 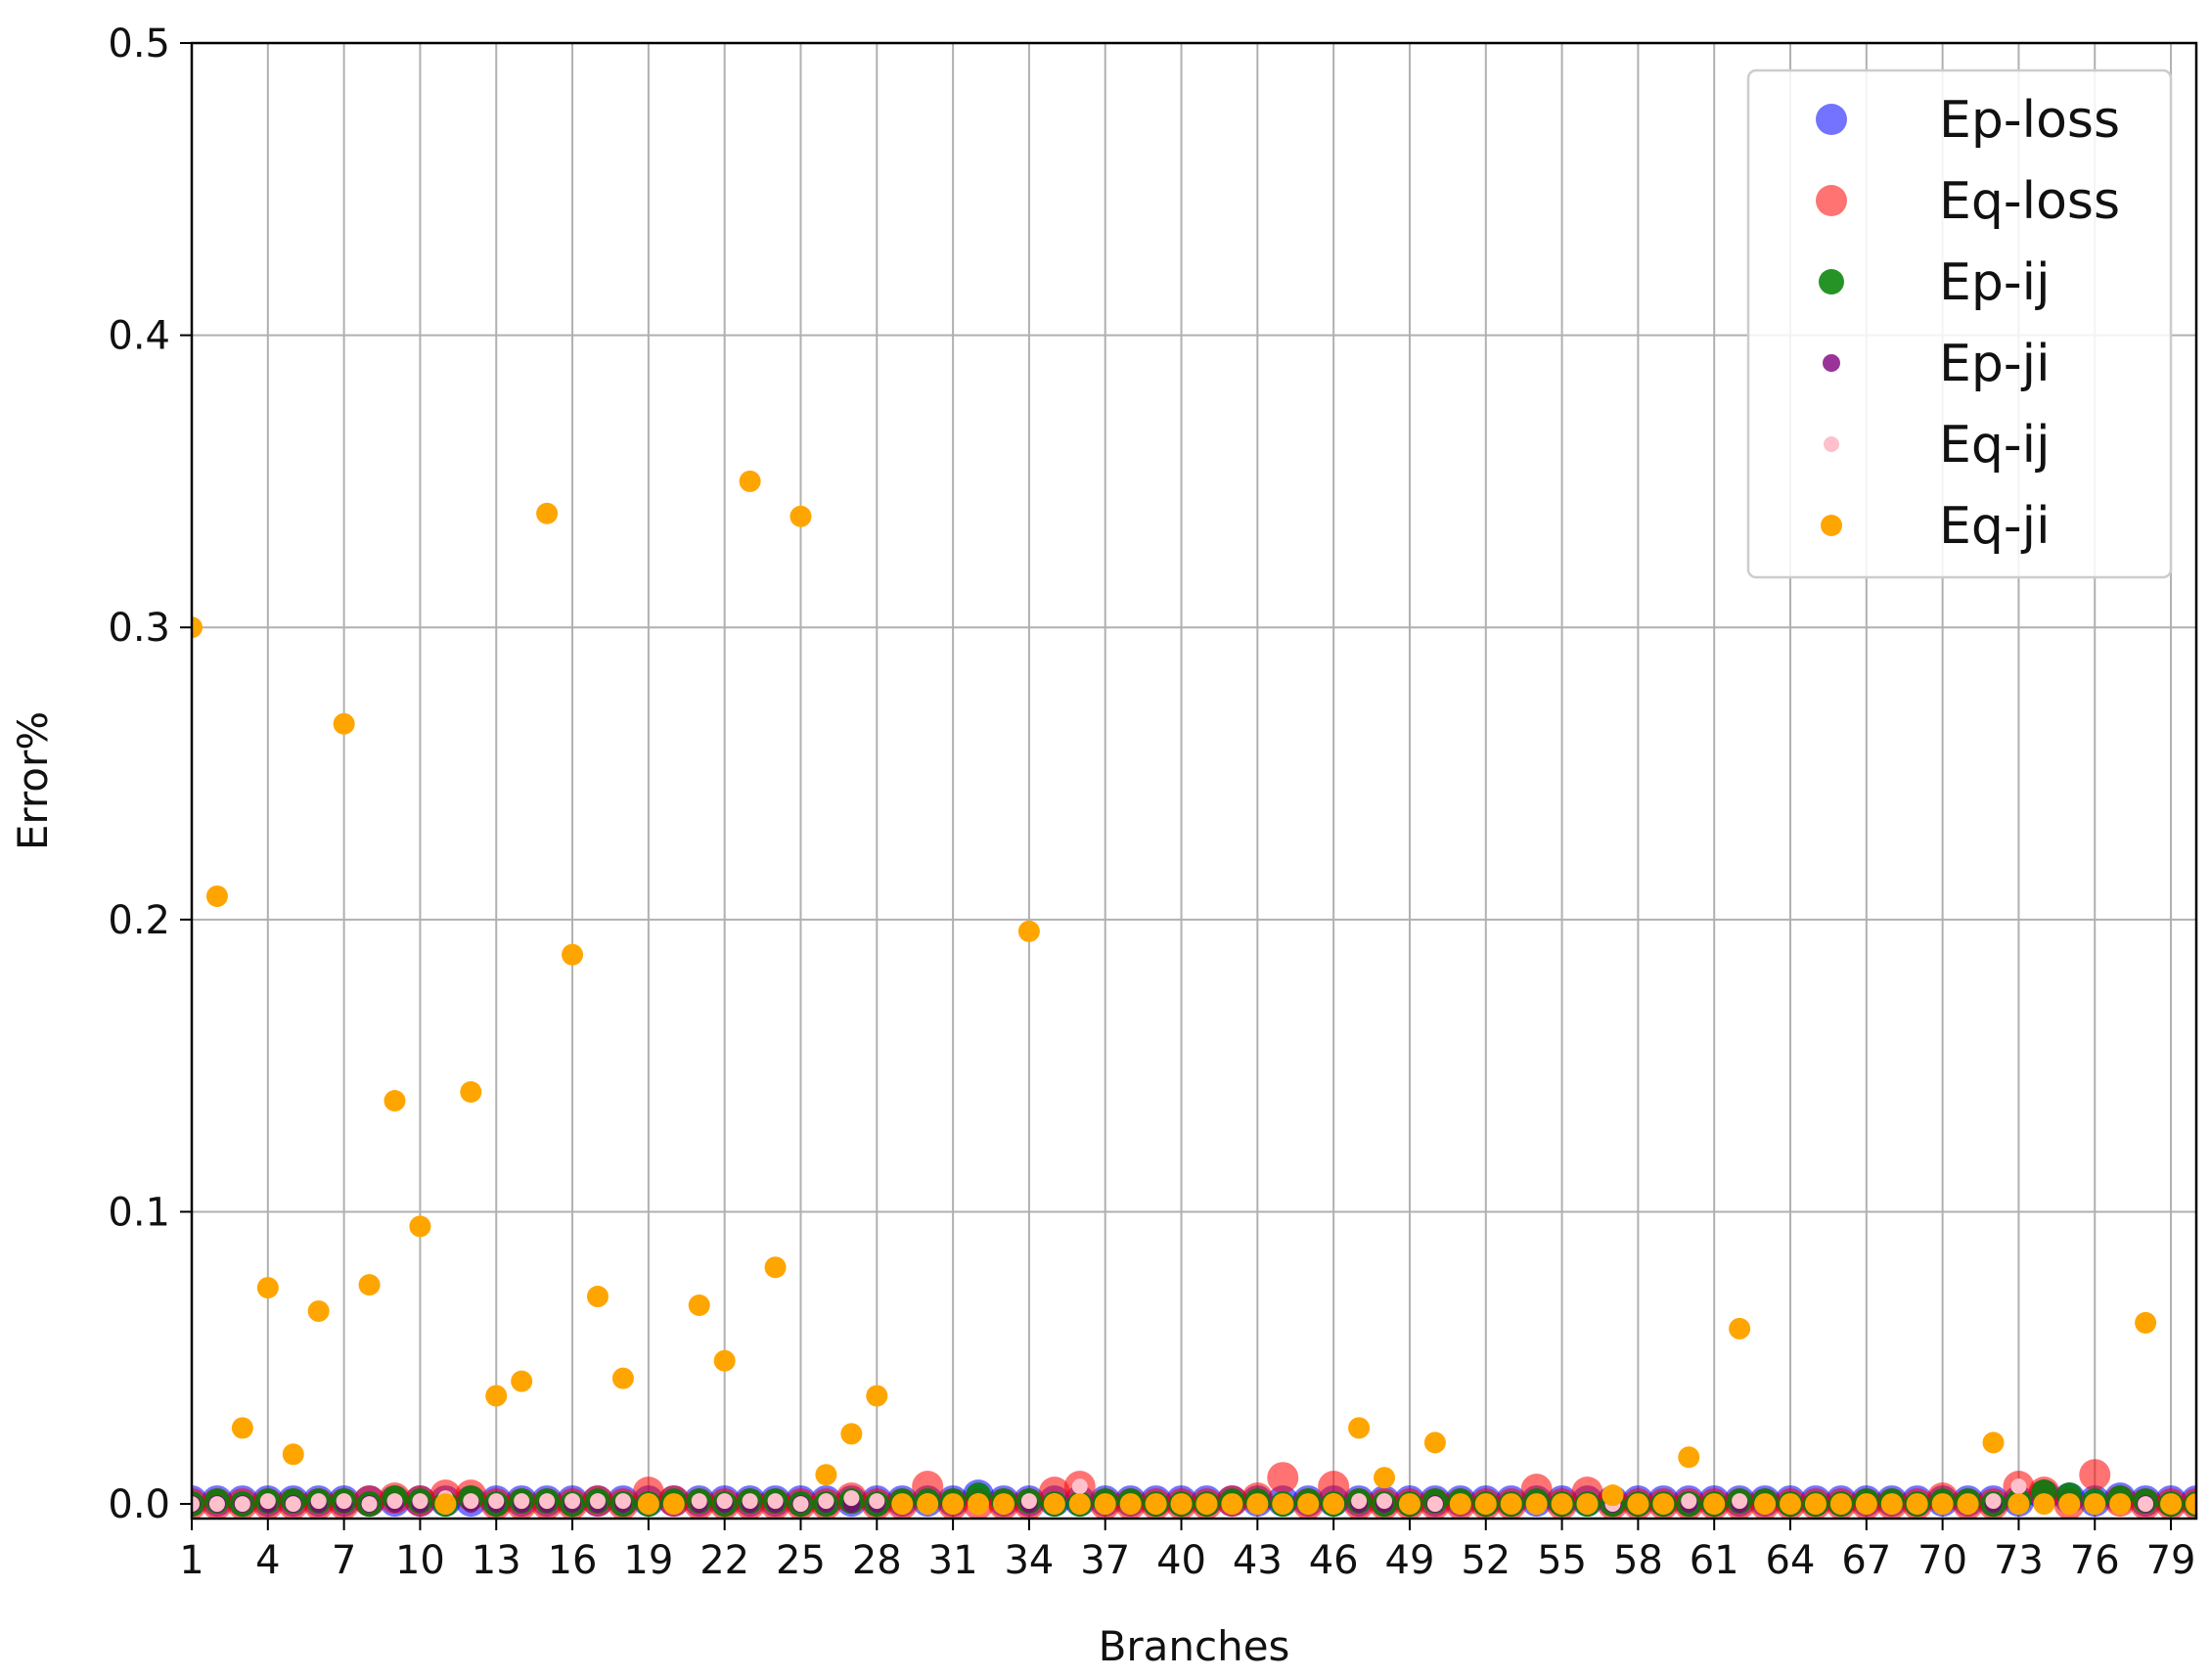 I want to click on legend-label: Eq-ji, so click(x=1995, y=526).